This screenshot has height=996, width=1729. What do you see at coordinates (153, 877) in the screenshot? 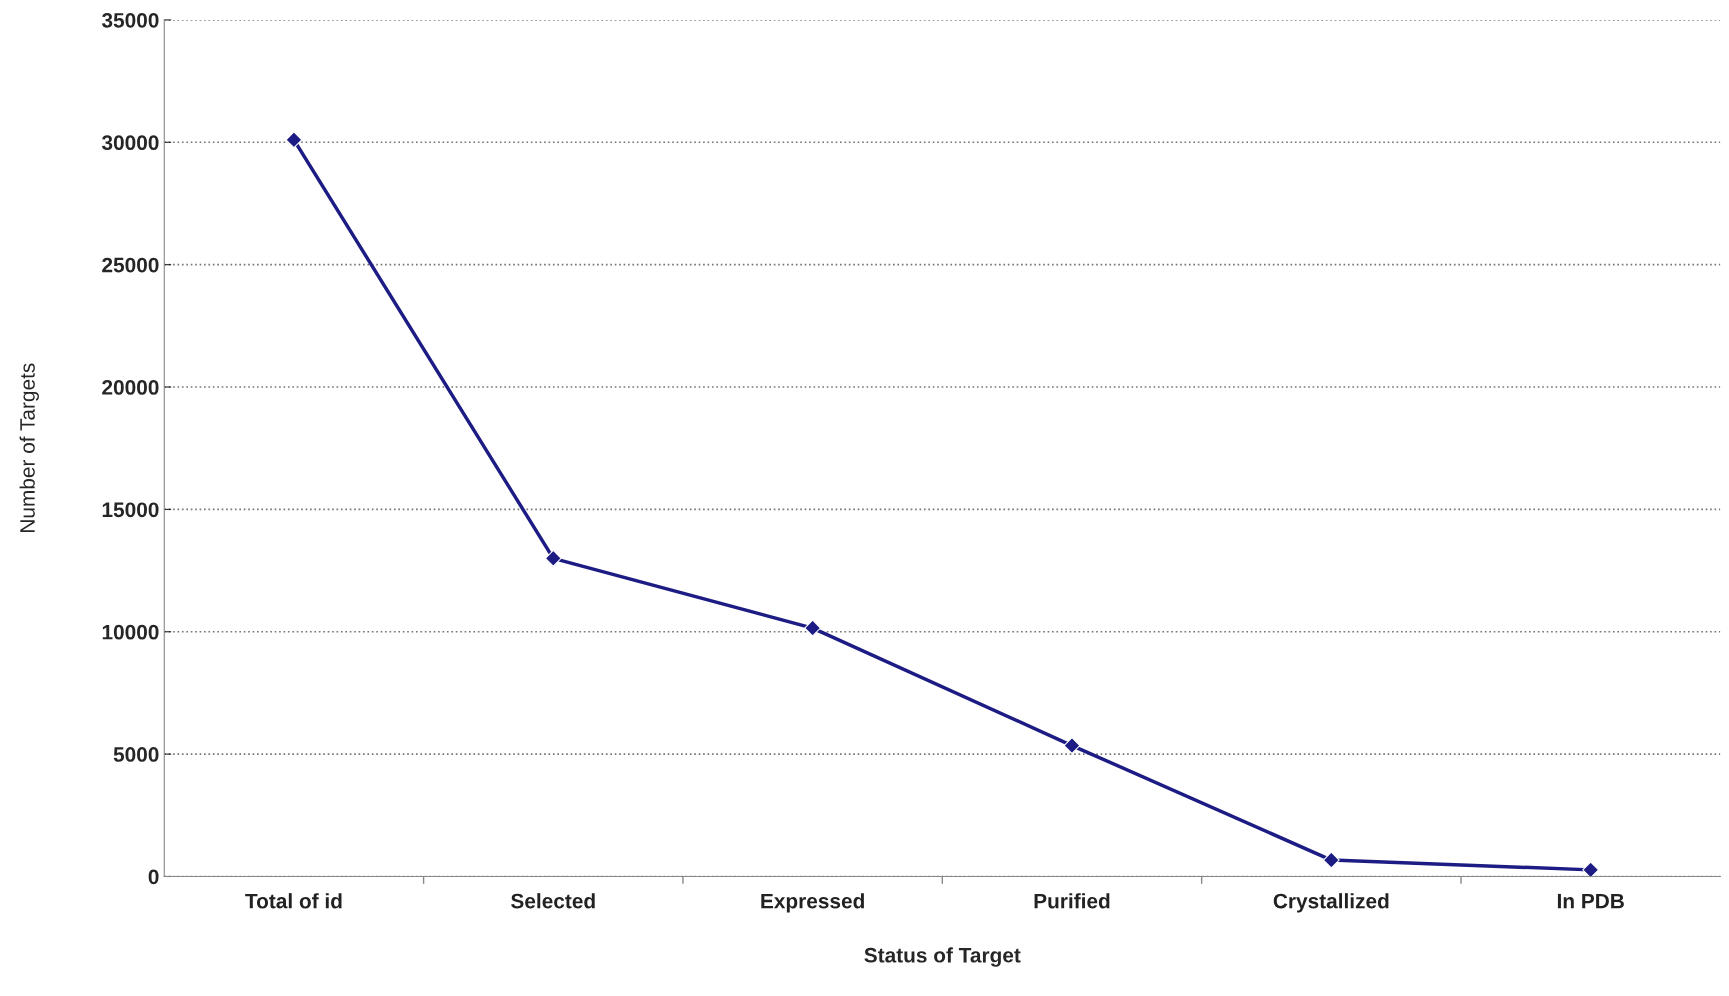
I see `y-tick-label: 0` at bounding box center [153, 877].